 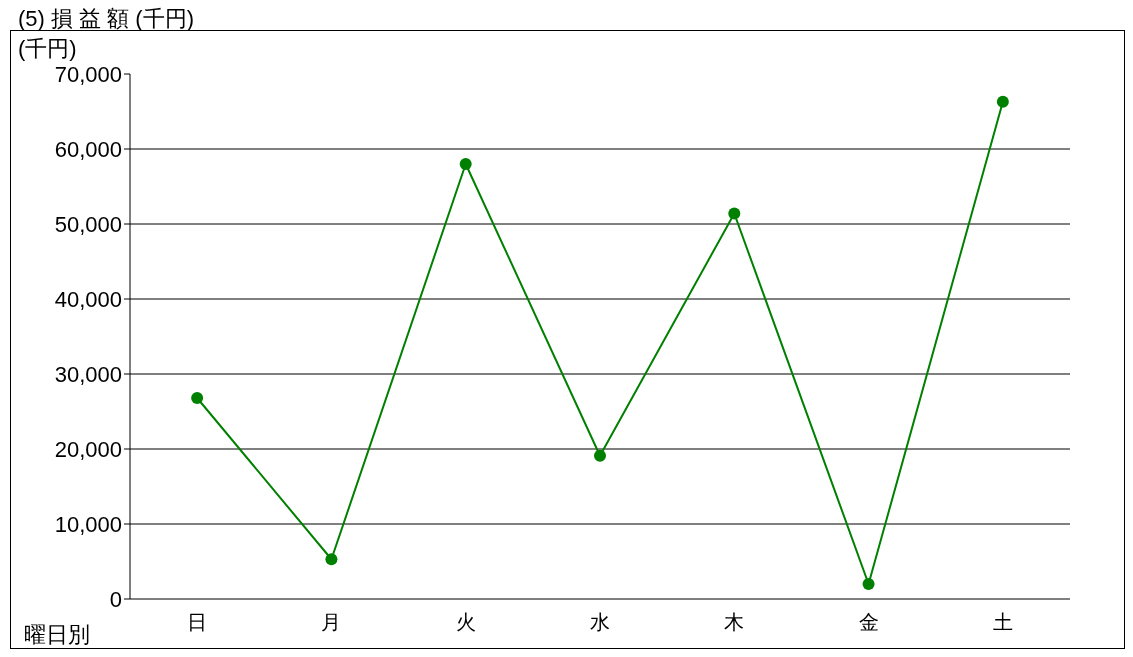 What do you see at coordinates (331, 622) in the screenshot?
I see `x-tick-label: 月` at bounding box center [331, 622].